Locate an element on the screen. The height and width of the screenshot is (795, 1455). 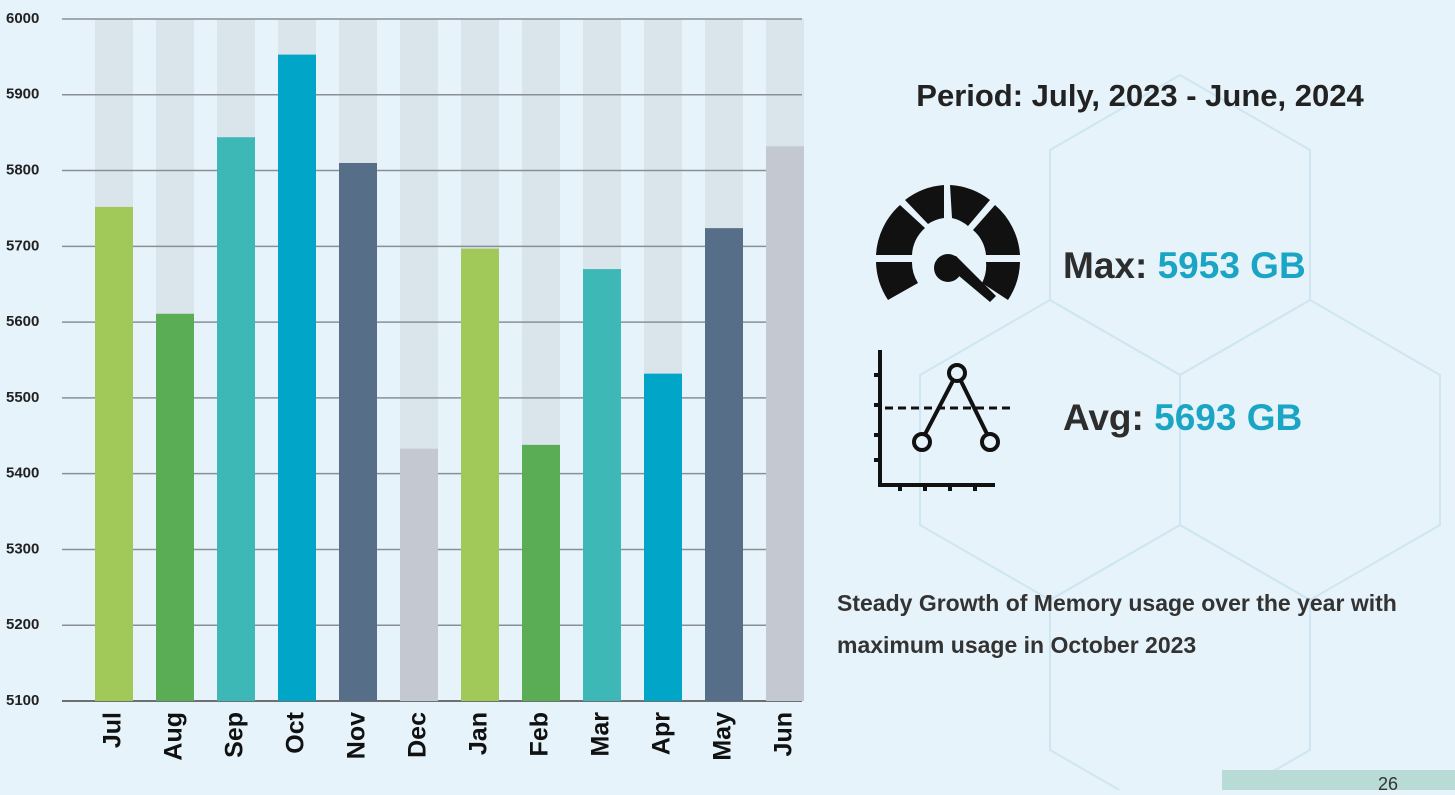
y-tick-label: 5600 is located at coordinates (22, 321).